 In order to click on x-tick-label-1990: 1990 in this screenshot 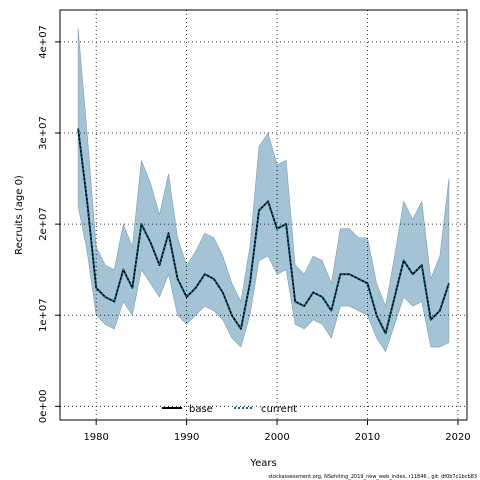, I will do `click(186, 437)`.